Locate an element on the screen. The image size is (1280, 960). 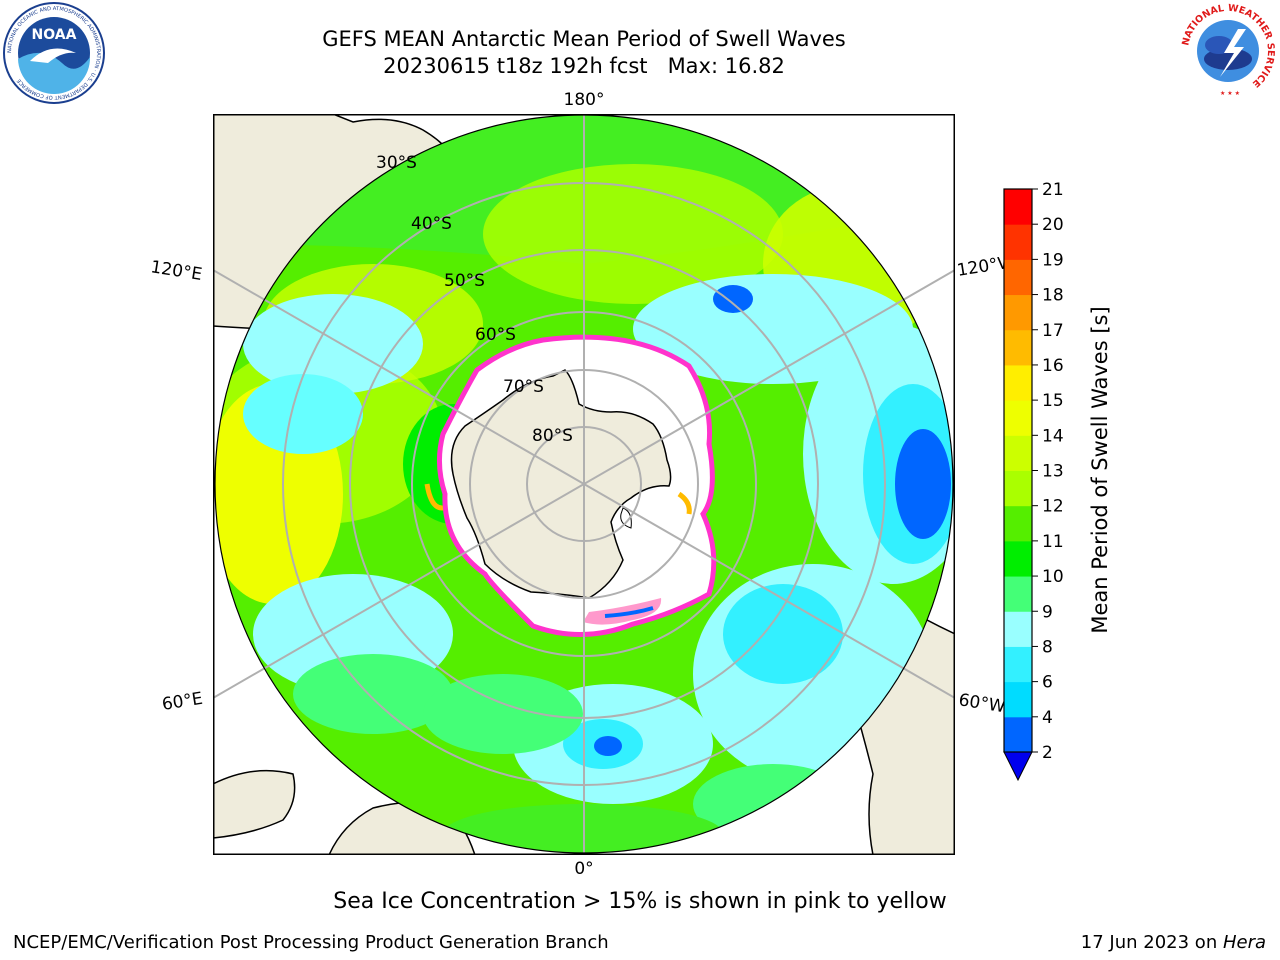
colorbar-bands is located at coordinates (1018, 471).